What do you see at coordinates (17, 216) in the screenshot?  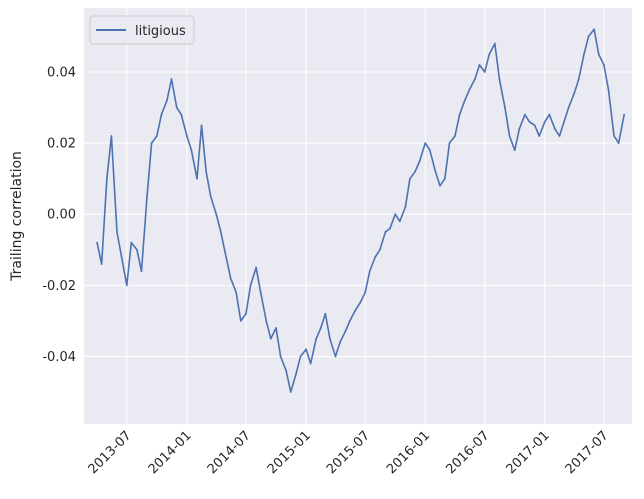 I see `y-axis-label: Trailing correlation` at bounding box center [17, 216].